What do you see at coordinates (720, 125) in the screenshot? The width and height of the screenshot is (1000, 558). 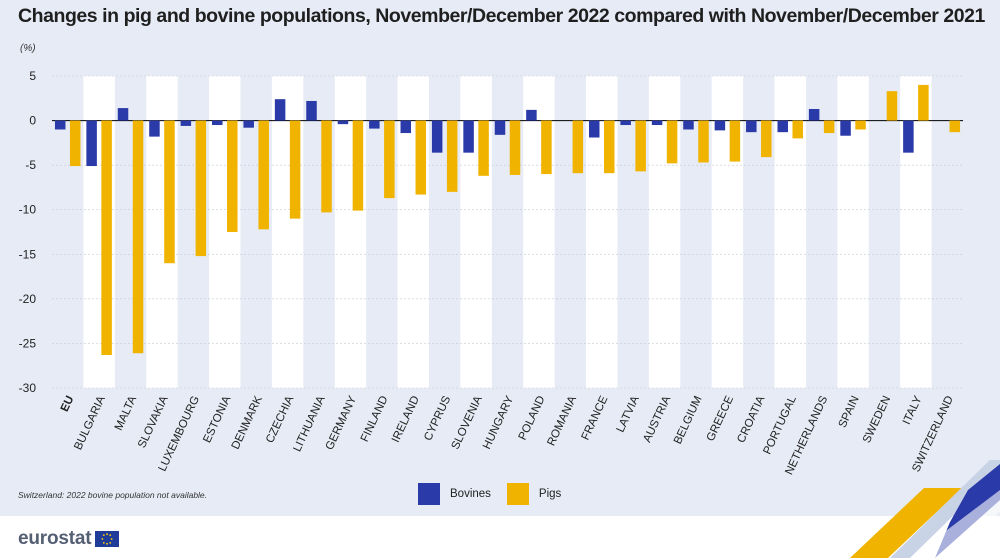 I see `bar-bovines-greece` at bounding box center [720, 125].